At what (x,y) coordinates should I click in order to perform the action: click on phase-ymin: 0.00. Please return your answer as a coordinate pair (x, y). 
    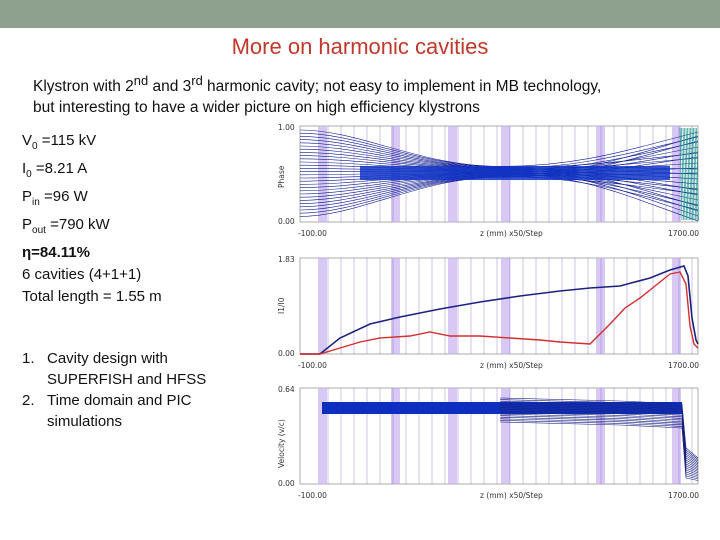
    Looking at the image, I should click on (286, 221).